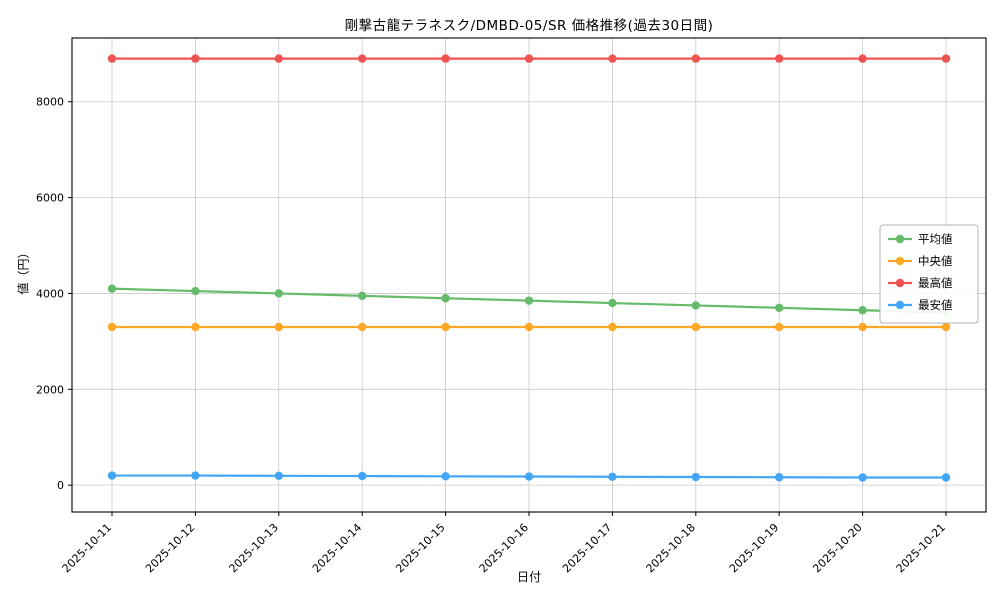 The height and width of the screenshot is (600, 1000). What do you see at coordinates (754, 548) in the screenshot?
I see `x-tick-label: 2025-10-19` at bounding box center [754, 548].